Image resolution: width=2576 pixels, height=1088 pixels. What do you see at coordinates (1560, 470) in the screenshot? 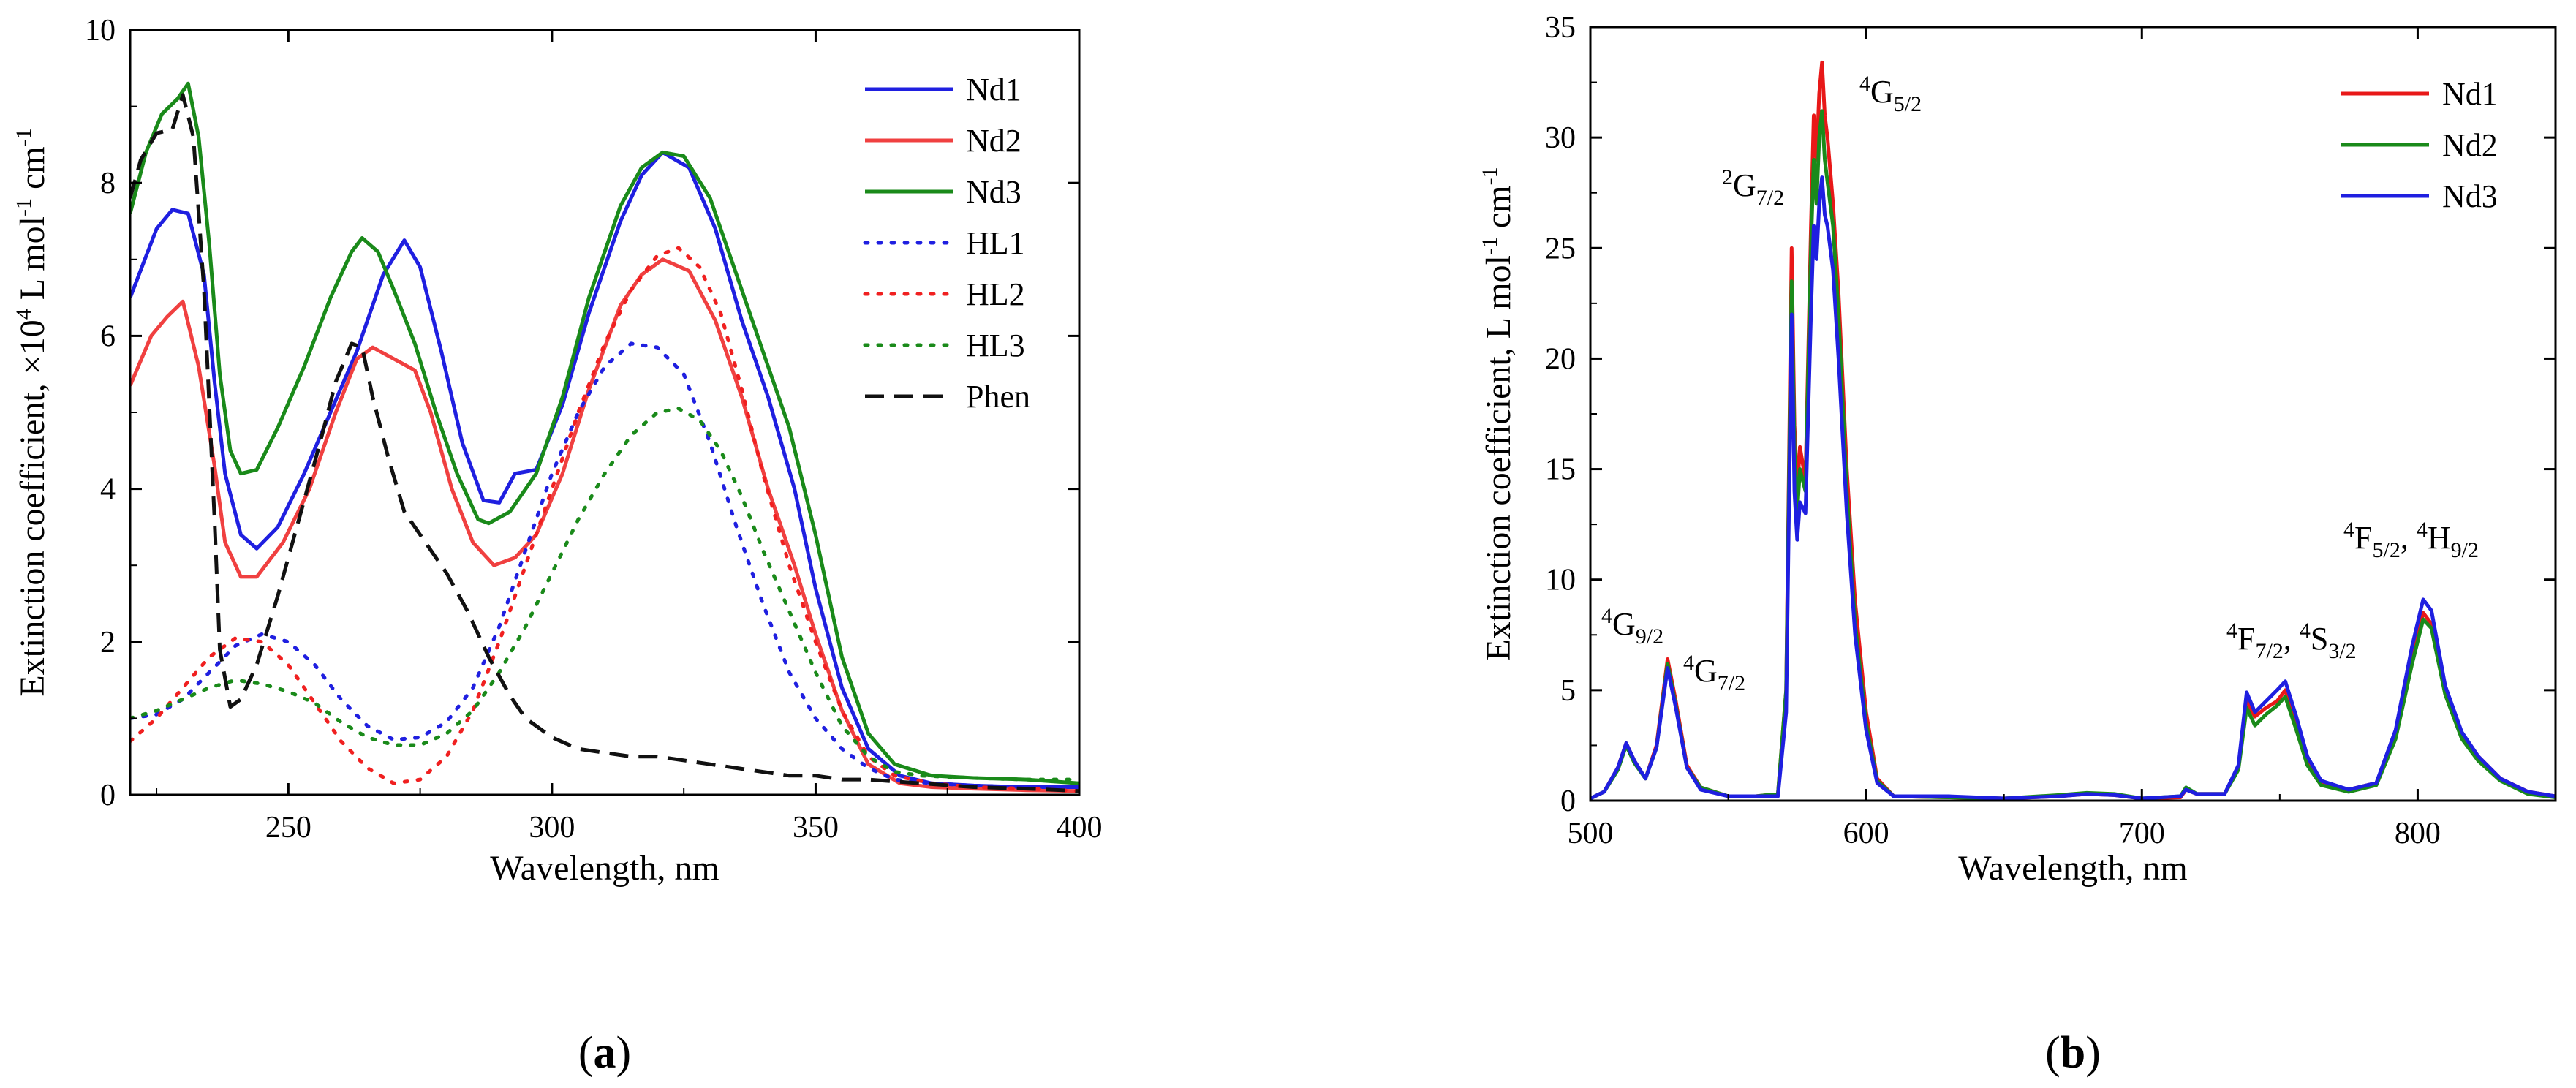
I see `chart-b-ytick-label: 15` at bounding box center [1560, 470].